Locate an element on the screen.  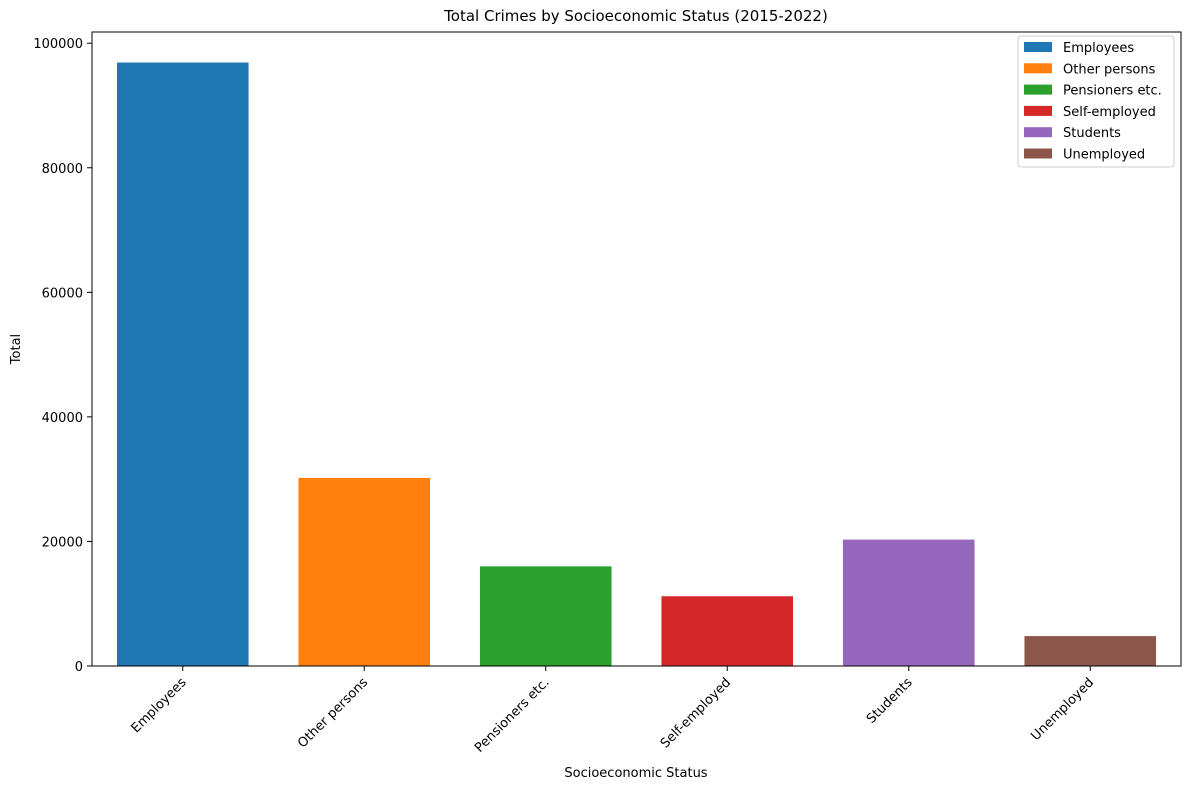
y-axis-label: Total is located at coordinates (16, 349).